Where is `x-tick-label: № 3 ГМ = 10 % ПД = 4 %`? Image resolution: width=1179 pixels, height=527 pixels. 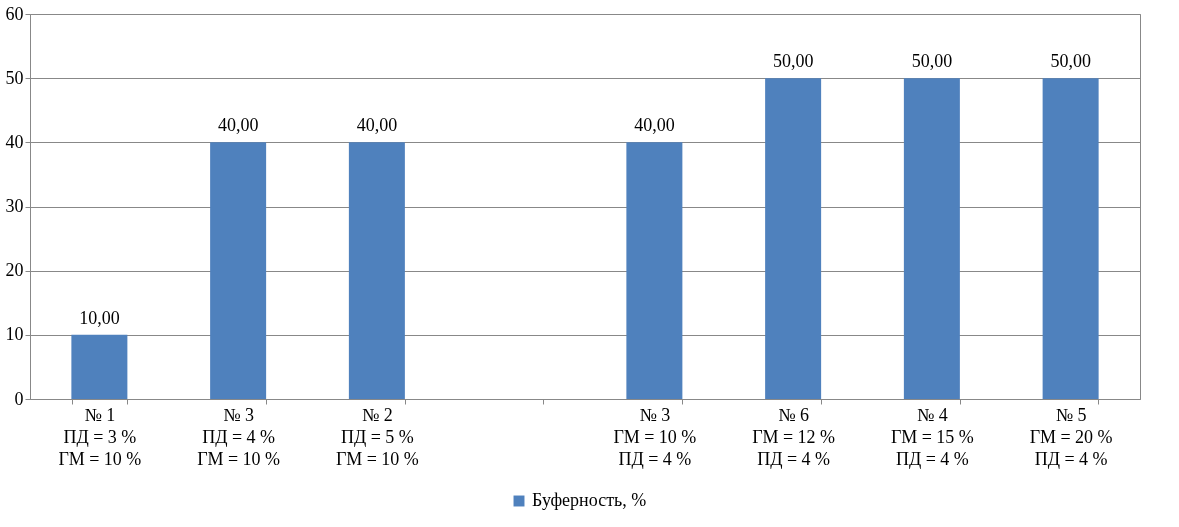
x-tick-label: № 3 ГМ = 10 % ПД = 4 % is located at coordinates (655, 436).